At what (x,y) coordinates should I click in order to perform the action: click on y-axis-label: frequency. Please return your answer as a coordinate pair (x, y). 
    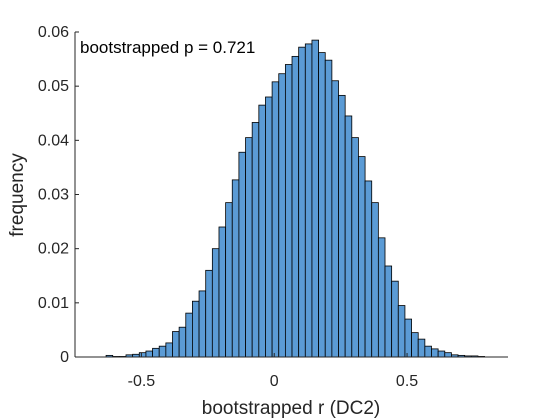
    Looking at the image, I should click on (17, 195).